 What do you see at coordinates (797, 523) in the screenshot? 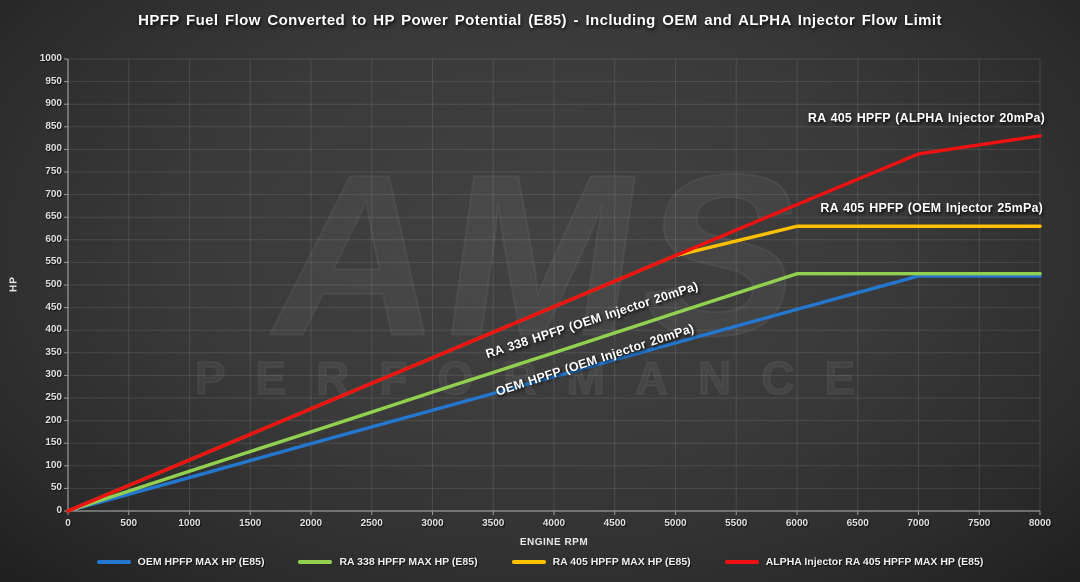
I see `x-tick-label: 6000` at bounding box center [797, 523].